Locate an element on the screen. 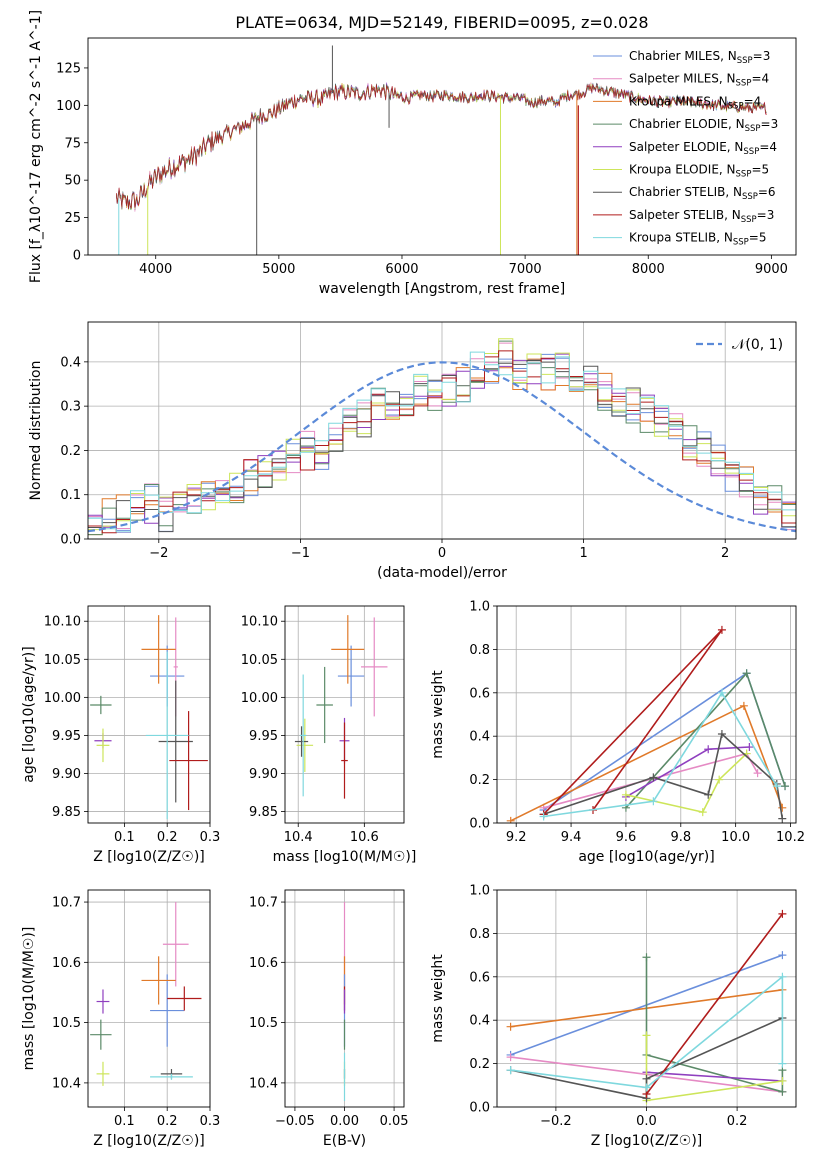 This screenshot has width=819, height=1170. weight-line-kroupa-stelib is located at coordinates (660, 754).